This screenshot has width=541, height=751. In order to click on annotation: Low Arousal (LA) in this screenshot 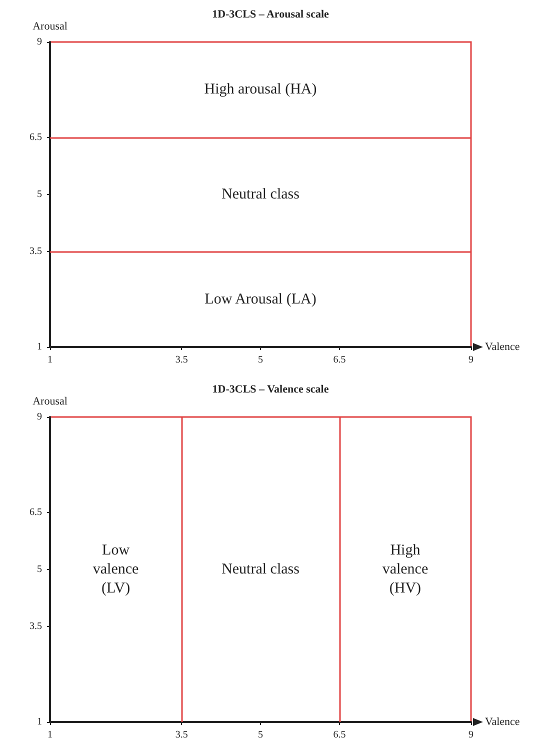, I will do `click(260, 299)`.